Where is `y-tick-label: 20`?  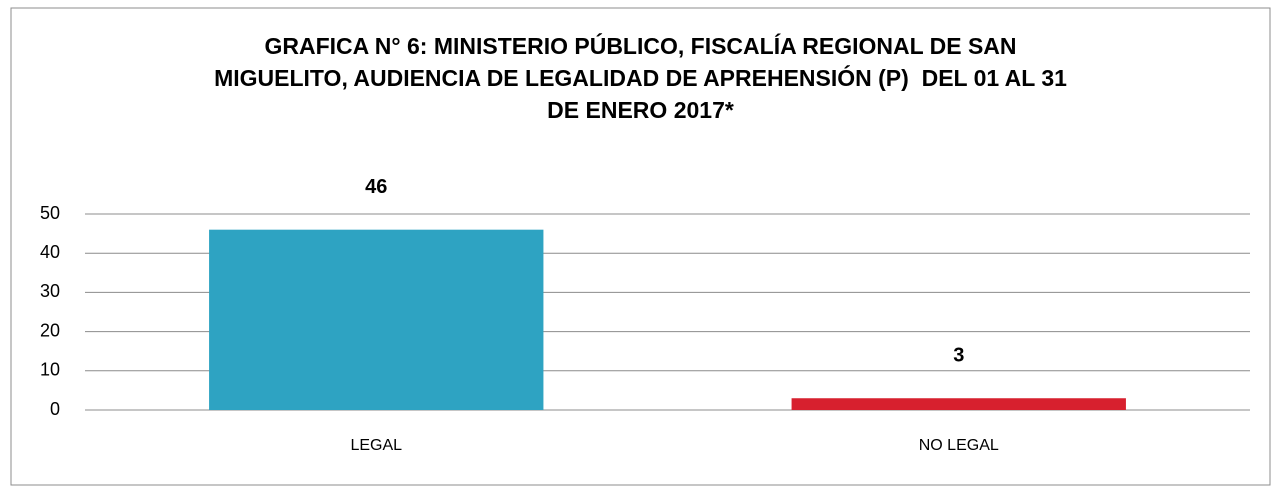
y-tick-label: 20 is located at coordinates (50, 330).